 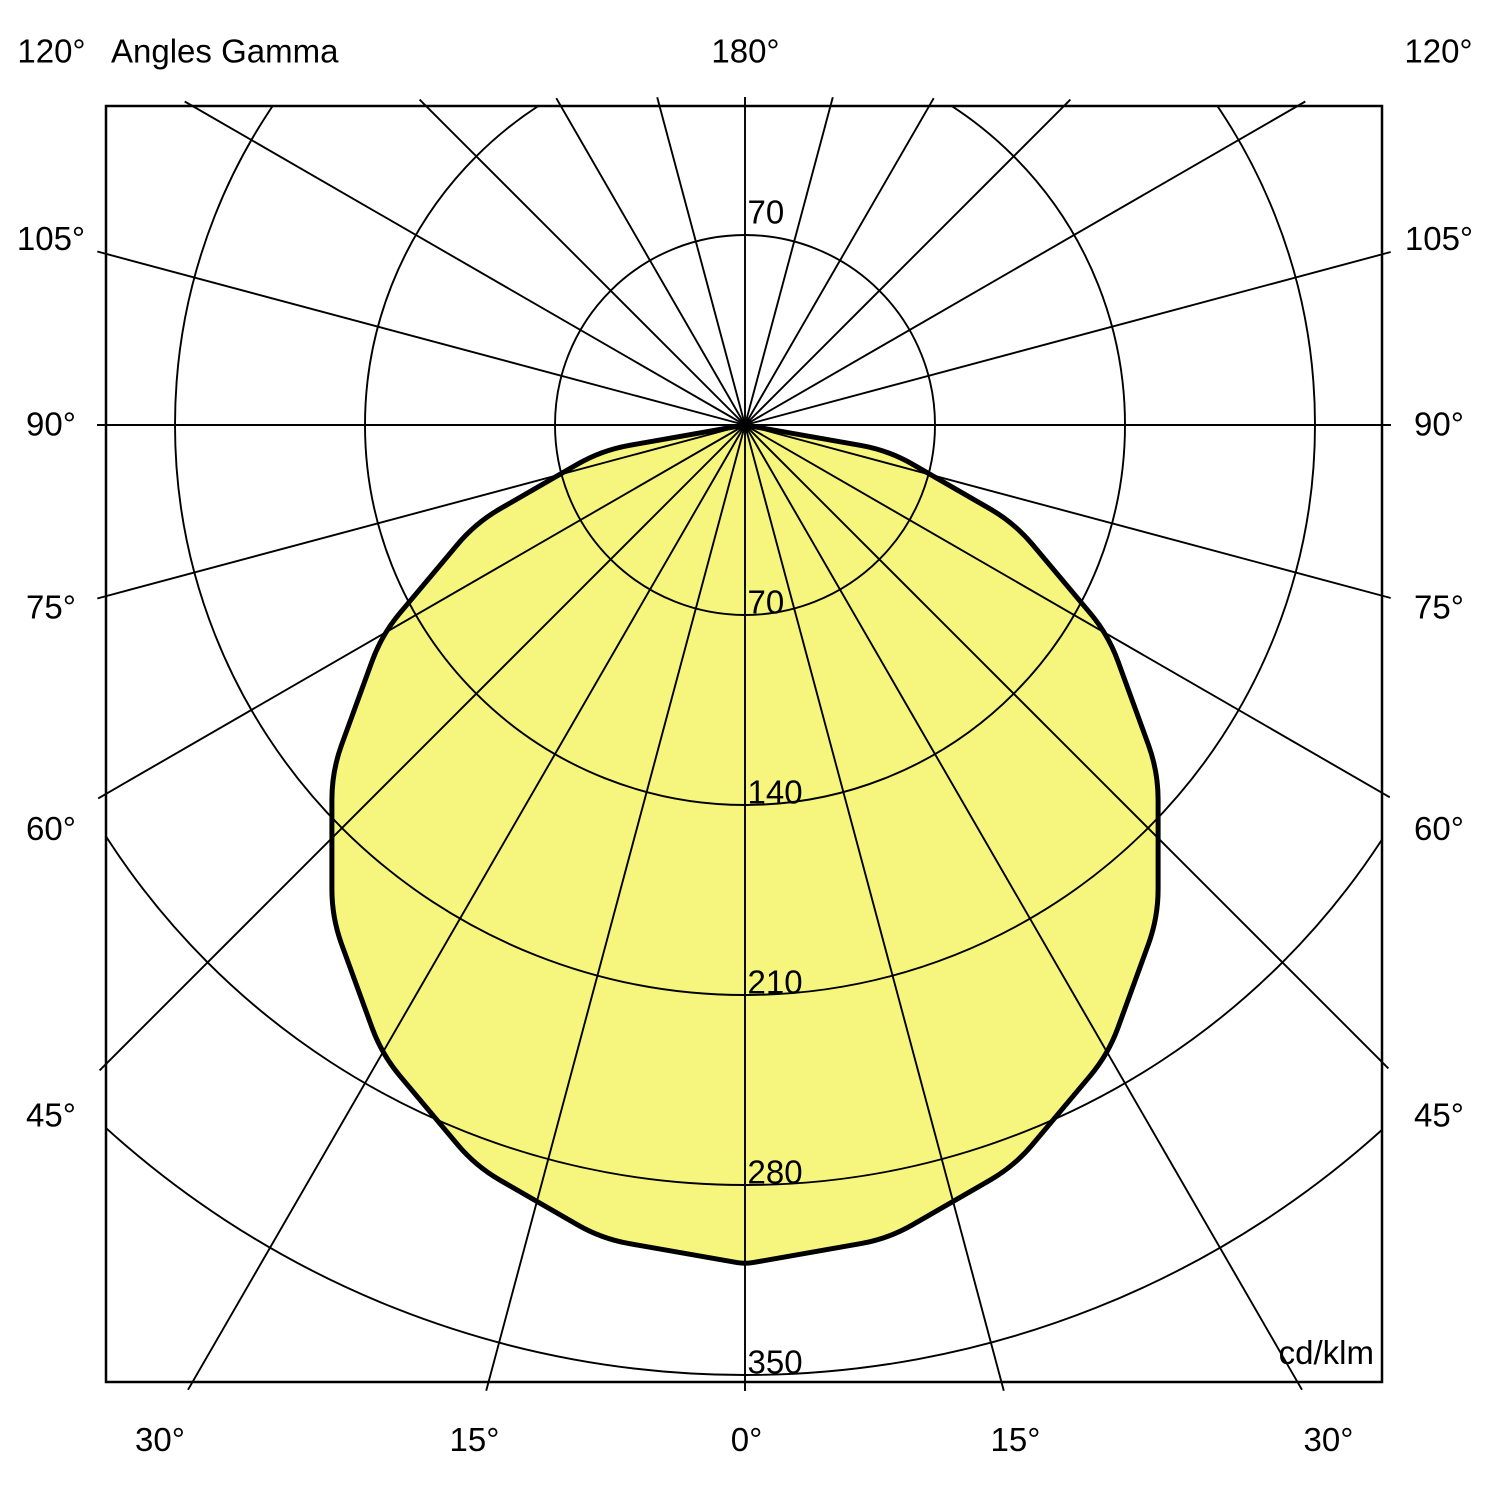 What do you see at coordinates (775, 982) in the screenshot?
I see `svg-text: 210` at bounding box center [775, 982].